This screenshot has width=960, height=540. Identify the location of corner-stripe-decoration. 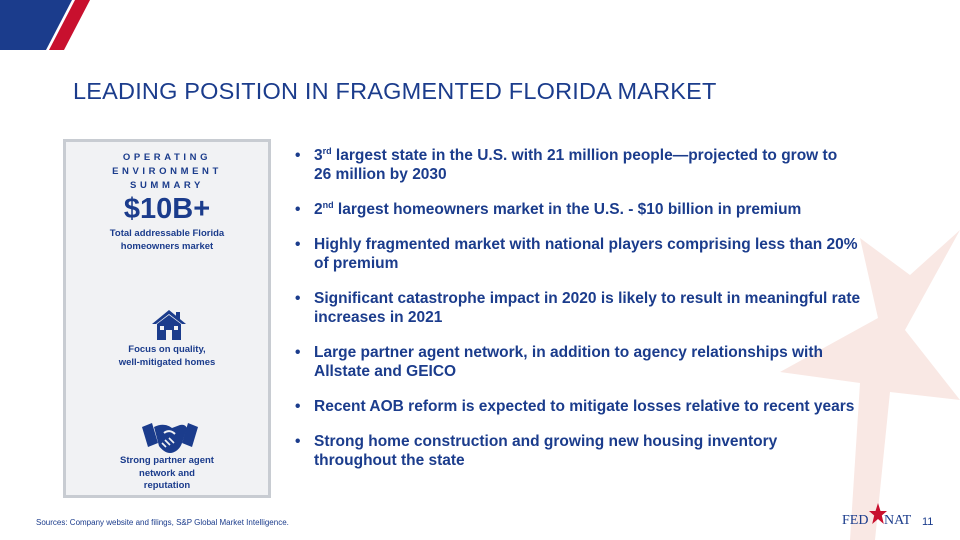
(45, 25).